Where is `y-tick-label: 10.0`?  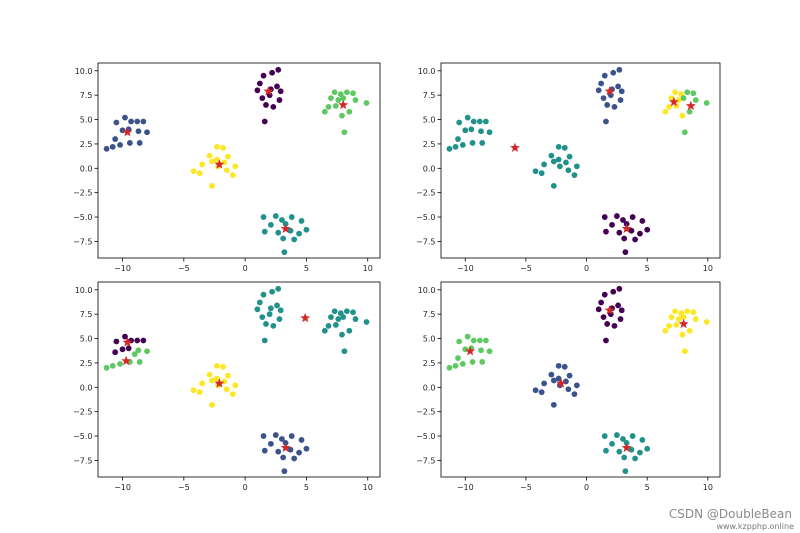
y-tick-label: 10.0 is located at coordinates (427, 290).